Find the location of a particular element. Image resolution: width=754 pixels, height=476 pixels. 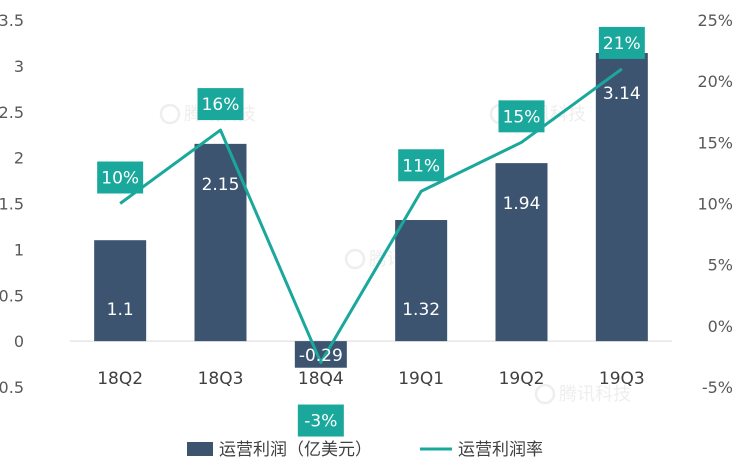

legend-label: 运营利润（亿美元） is located at coordinates (295, 450).